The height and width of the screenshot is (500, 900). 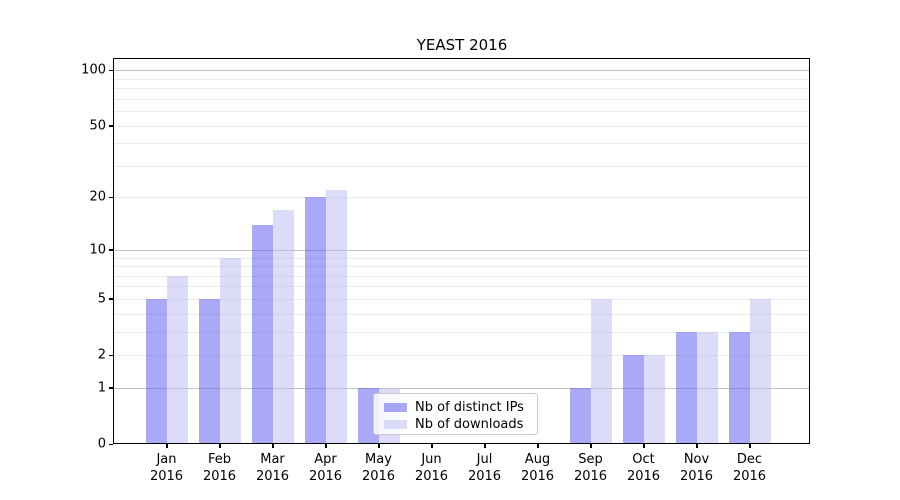 I want to click on legend-patch-distinct-ips, so click(x=395, y=407).